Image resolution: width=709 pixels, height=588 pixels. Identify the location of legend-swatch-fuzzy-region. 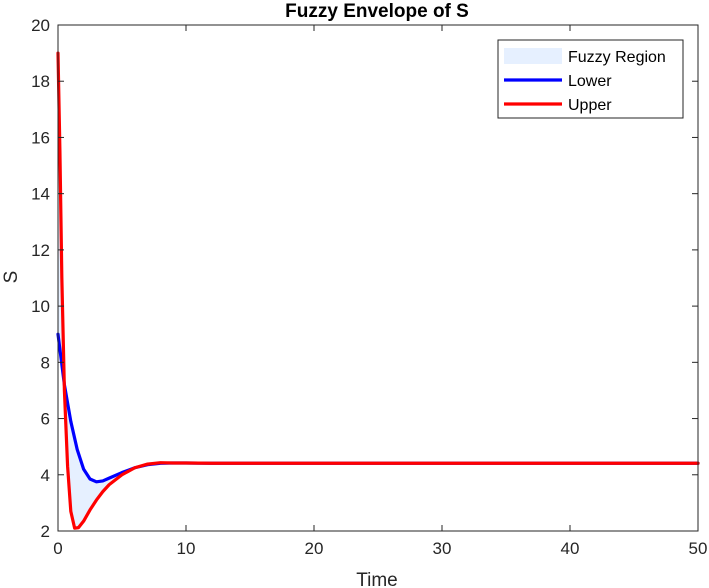
(533, 56).